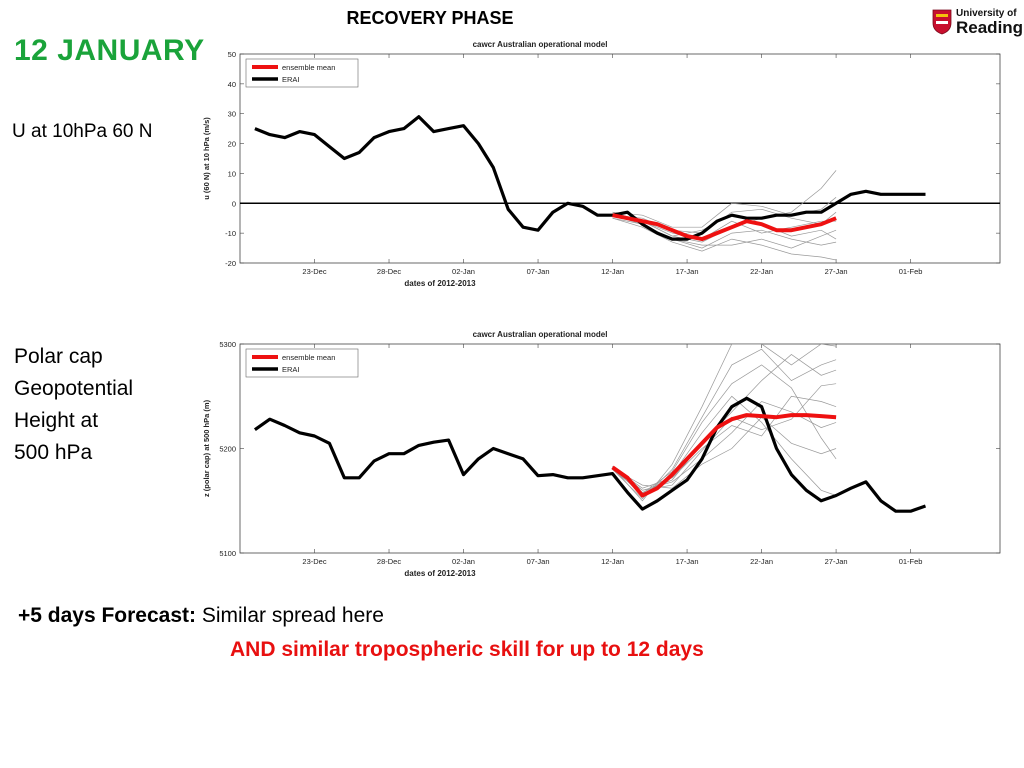  I want to click on chart2-label-line: 500 hPa, so click(53, 452).